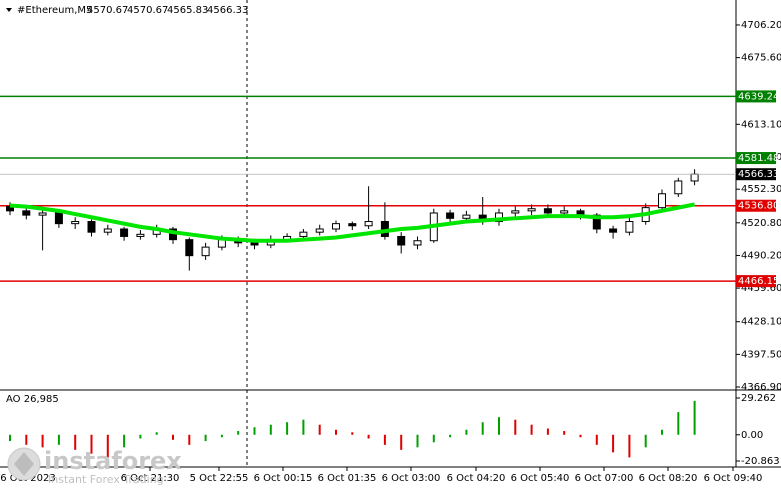 The height and width of the screenshot is (489, 781). I want to click on y-tick-label: 4397.50, so click(761, 354).